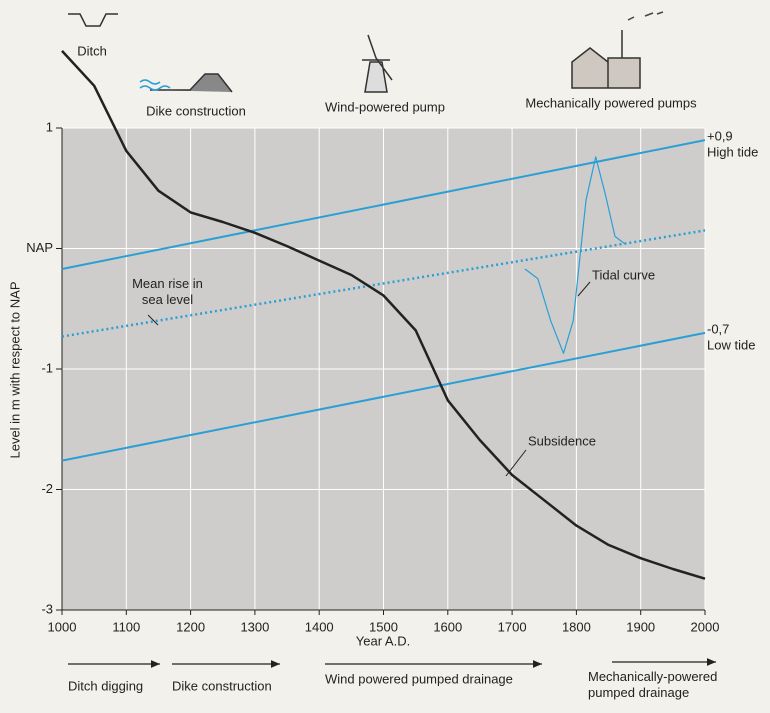 The width and height of the screenshot is (770, 713). What do you see at coordinates (190, 626) in the screenshot?
I see `x-tick-label: 1200` at bounding box center [190, 626].